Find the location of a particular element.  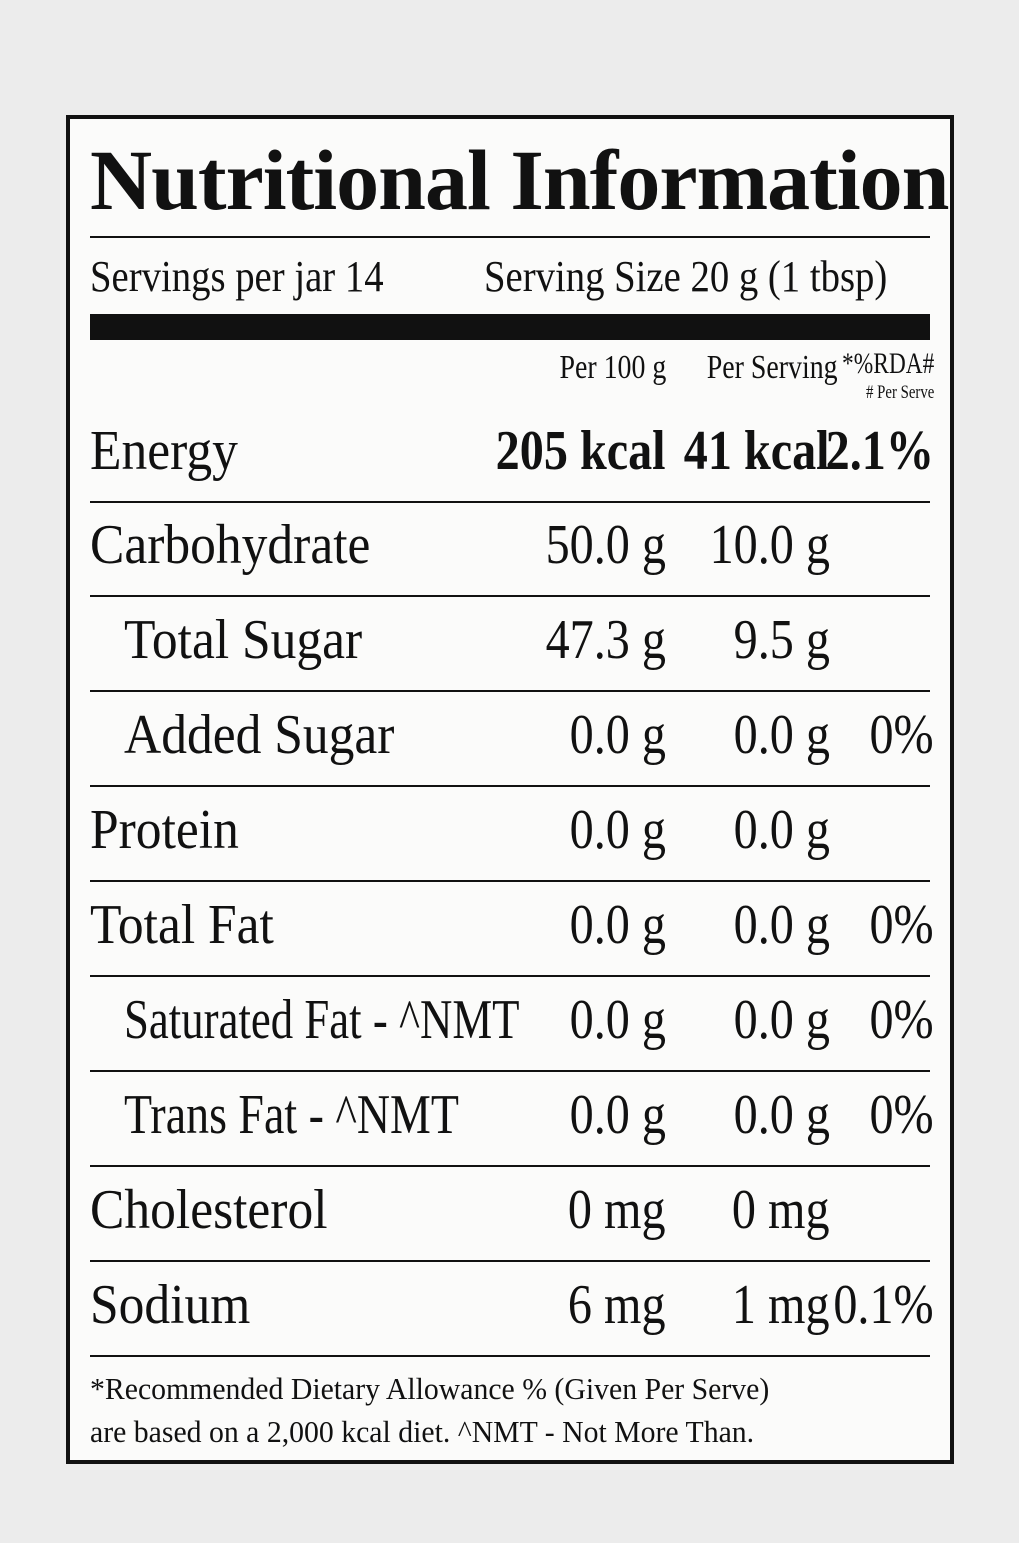

value-per-serving: 0 mg is located at coordinates (781, 1210).